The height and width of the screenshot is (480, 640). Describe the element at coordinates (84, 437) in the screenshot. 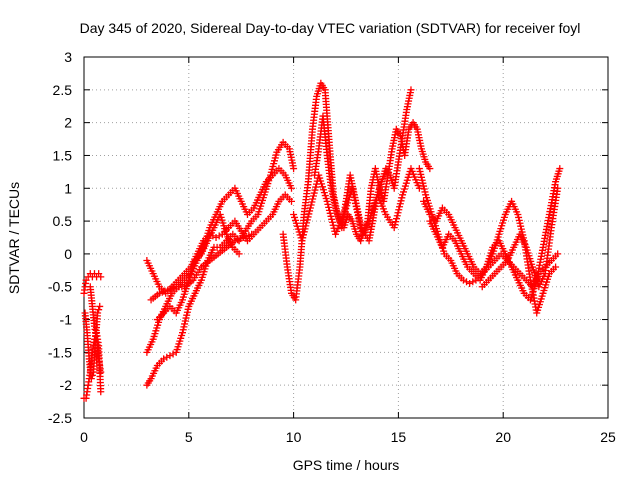

I see `x-tick-label: 0` at that location.